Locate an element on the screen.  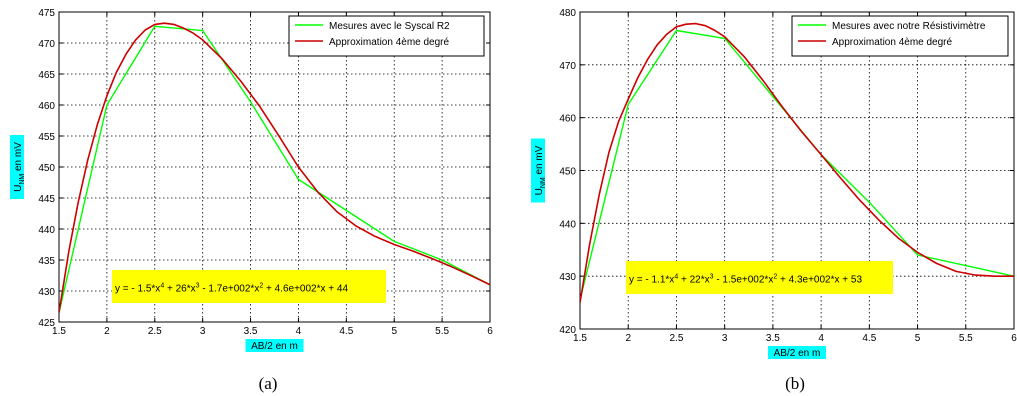
equation-part: + 4.6e+002*x + 44 is located at coordinates (305, 289).